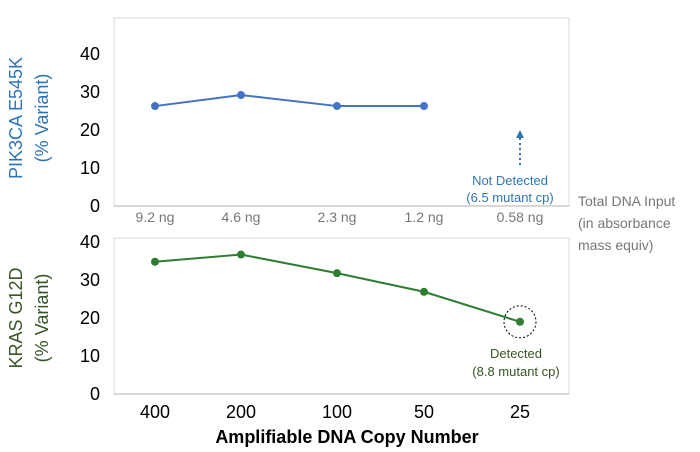 The height and width of the screenshot is (452, 700). I want to click on bottom-y-tick-label: 0, so click(95, 394).